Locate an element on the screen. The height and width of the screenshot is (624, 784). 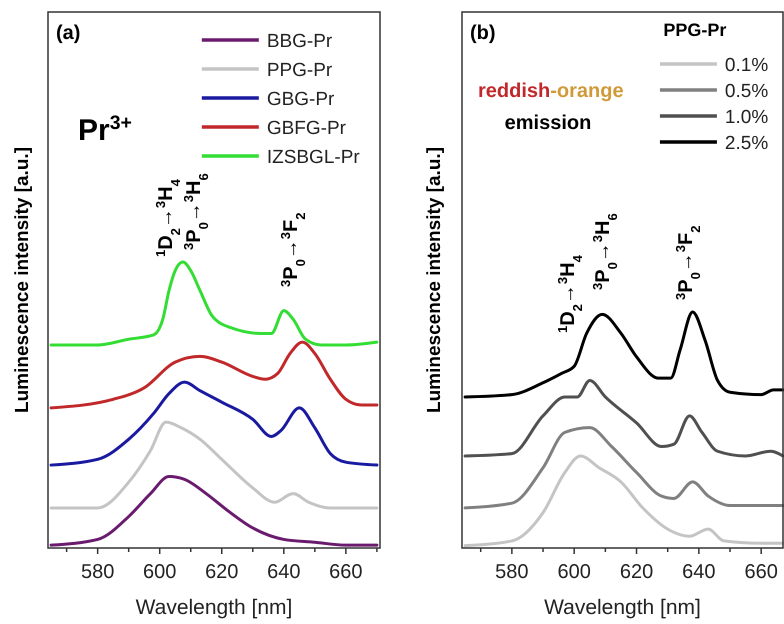
chart-title: (a) is located at coordinates (68, 33).